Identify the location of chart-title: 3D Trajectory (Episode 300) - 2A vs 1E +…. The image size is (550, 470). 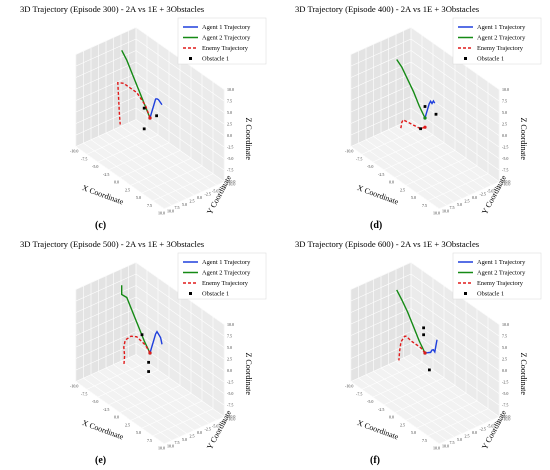
(112, 9).